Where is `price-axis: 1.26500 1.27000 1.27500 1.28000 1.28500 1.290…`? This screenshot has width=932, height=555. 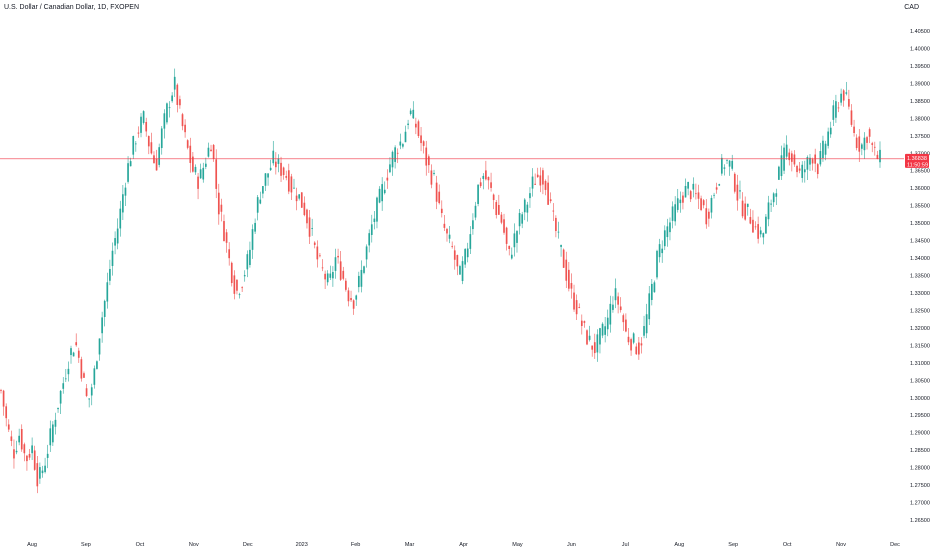
price-axis: 1.26500 1.27000 1.27500 1.28000 1.28500 1.290… is located at coordinates (920, 276).